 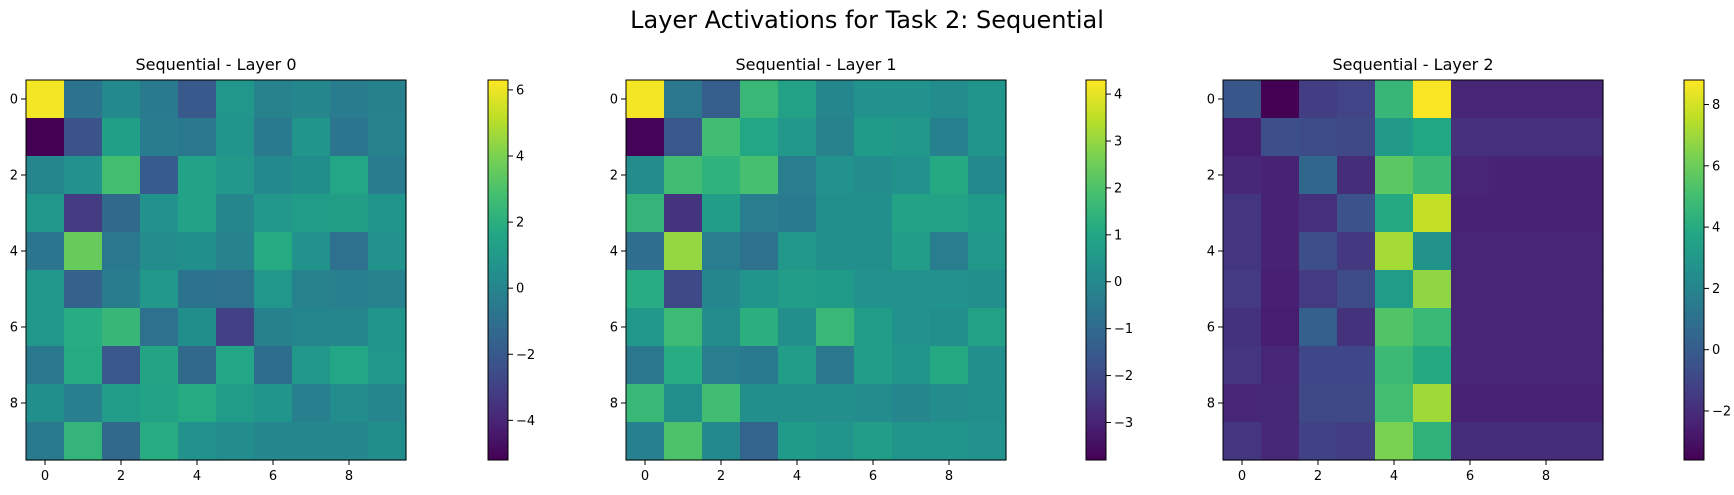 What do you see at coordinates (1546, 476) in the screenshot?
I see `x-tick-label: 8` at bounding box center [1546, 476].